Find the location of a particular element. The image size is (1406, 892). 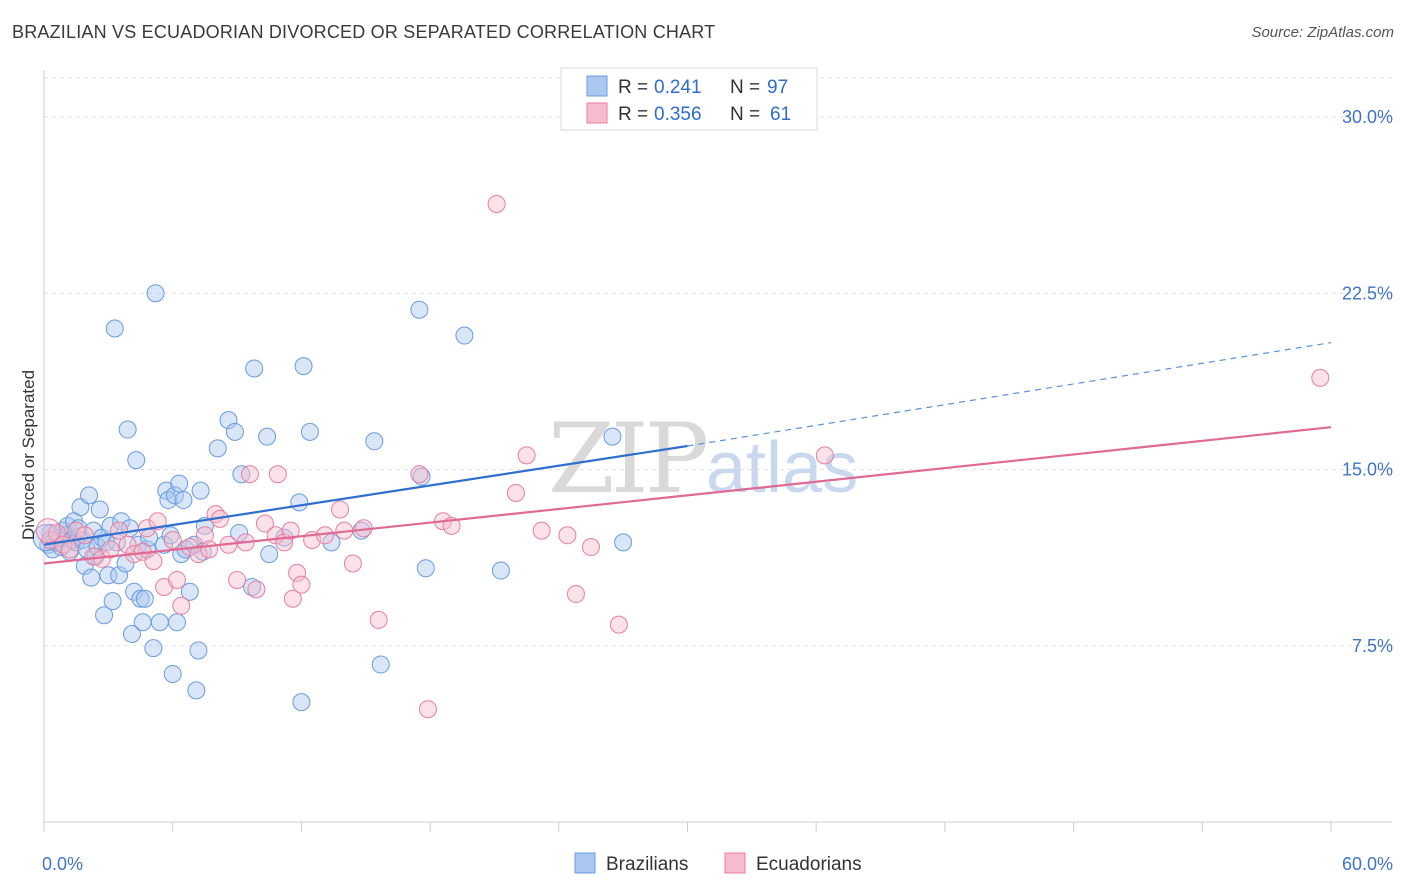

bottom-legend-swatch-brazilians is located at coordinates (585, 863).